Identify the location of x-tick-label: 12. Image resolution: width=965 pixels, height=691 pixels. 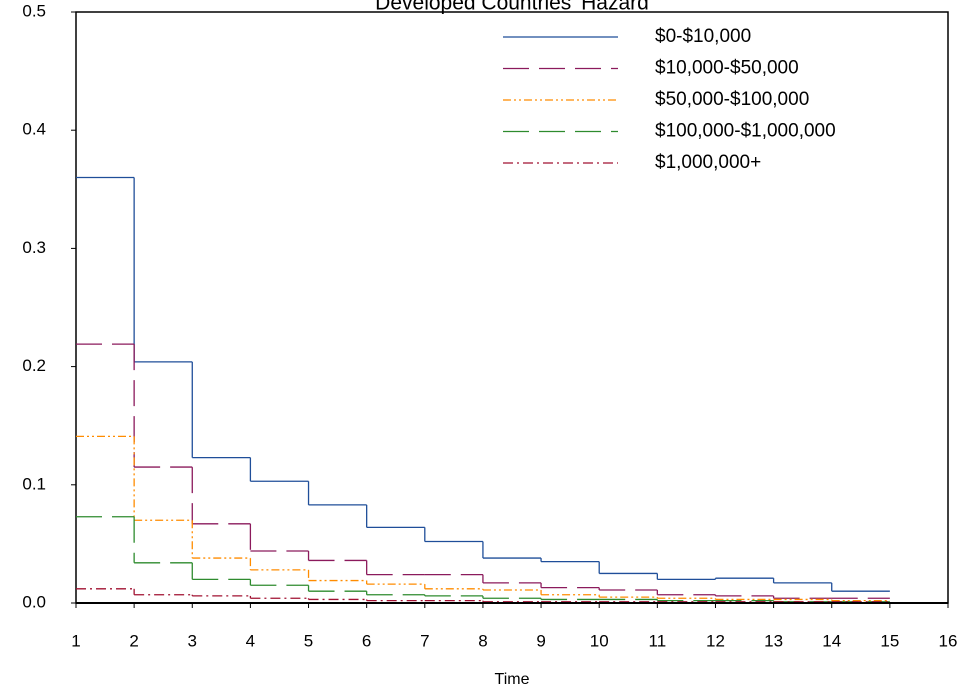
(715, 640).